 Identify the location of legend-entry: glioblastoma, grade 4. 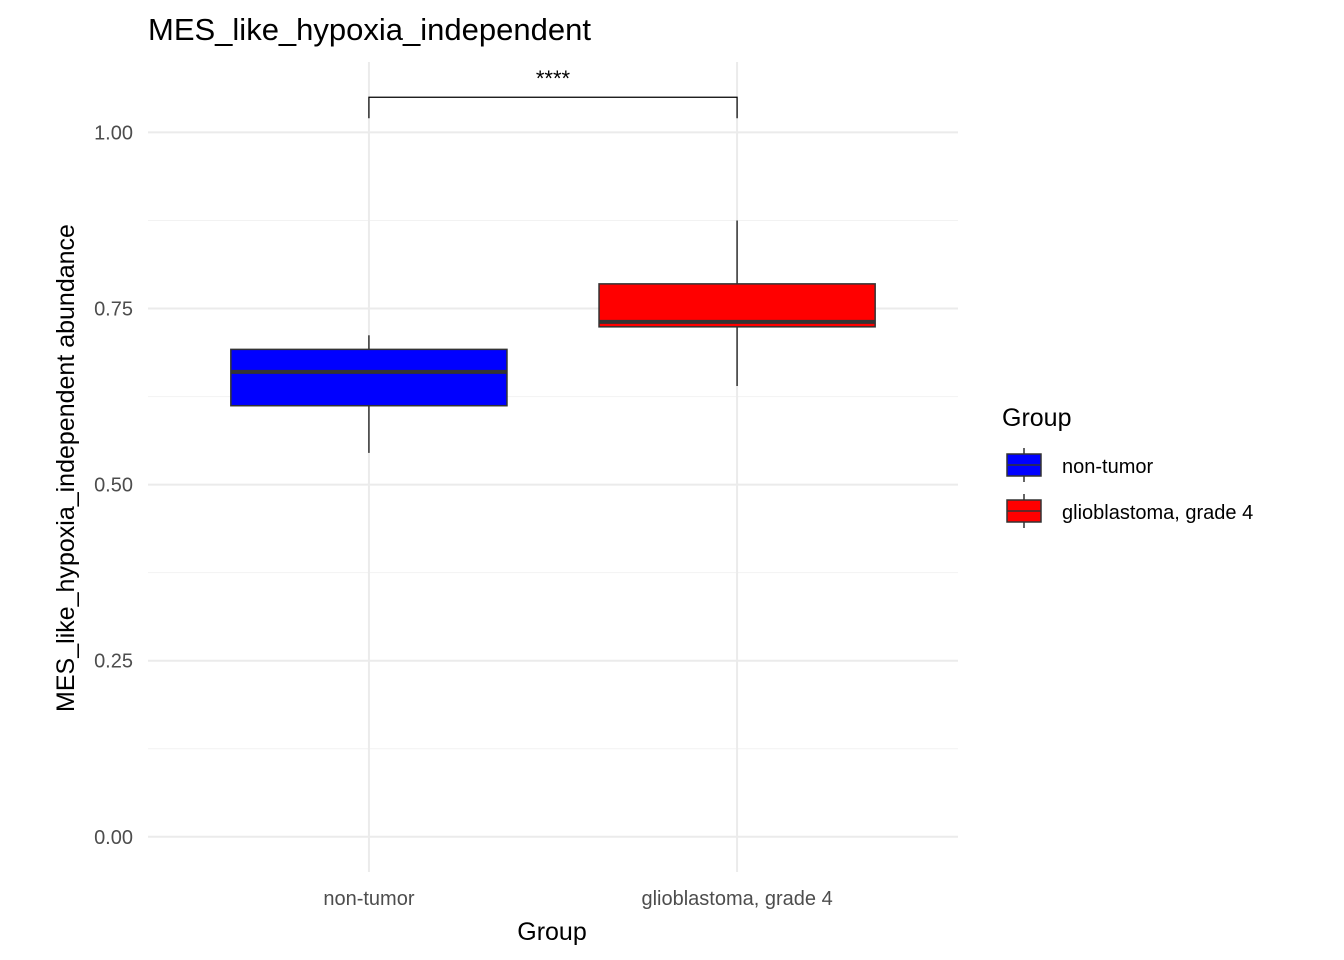
(1129, 511).